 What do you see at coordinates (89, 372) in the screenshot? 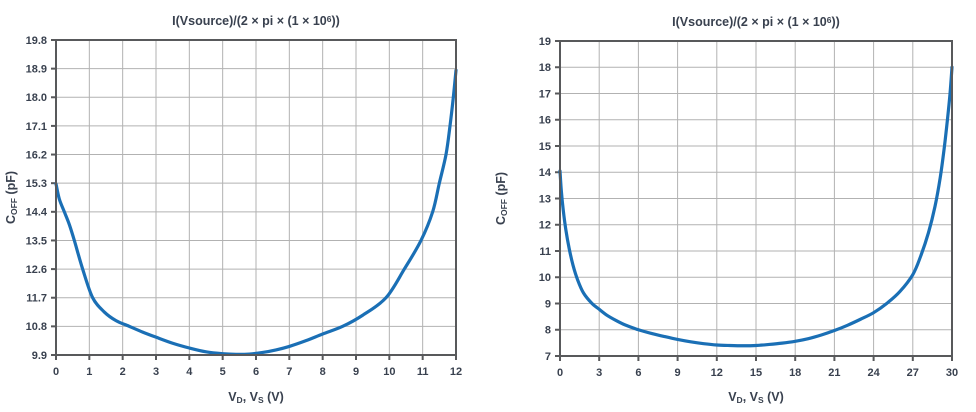
I see `x-tick-label: 1` at bounding box center [89, 372].